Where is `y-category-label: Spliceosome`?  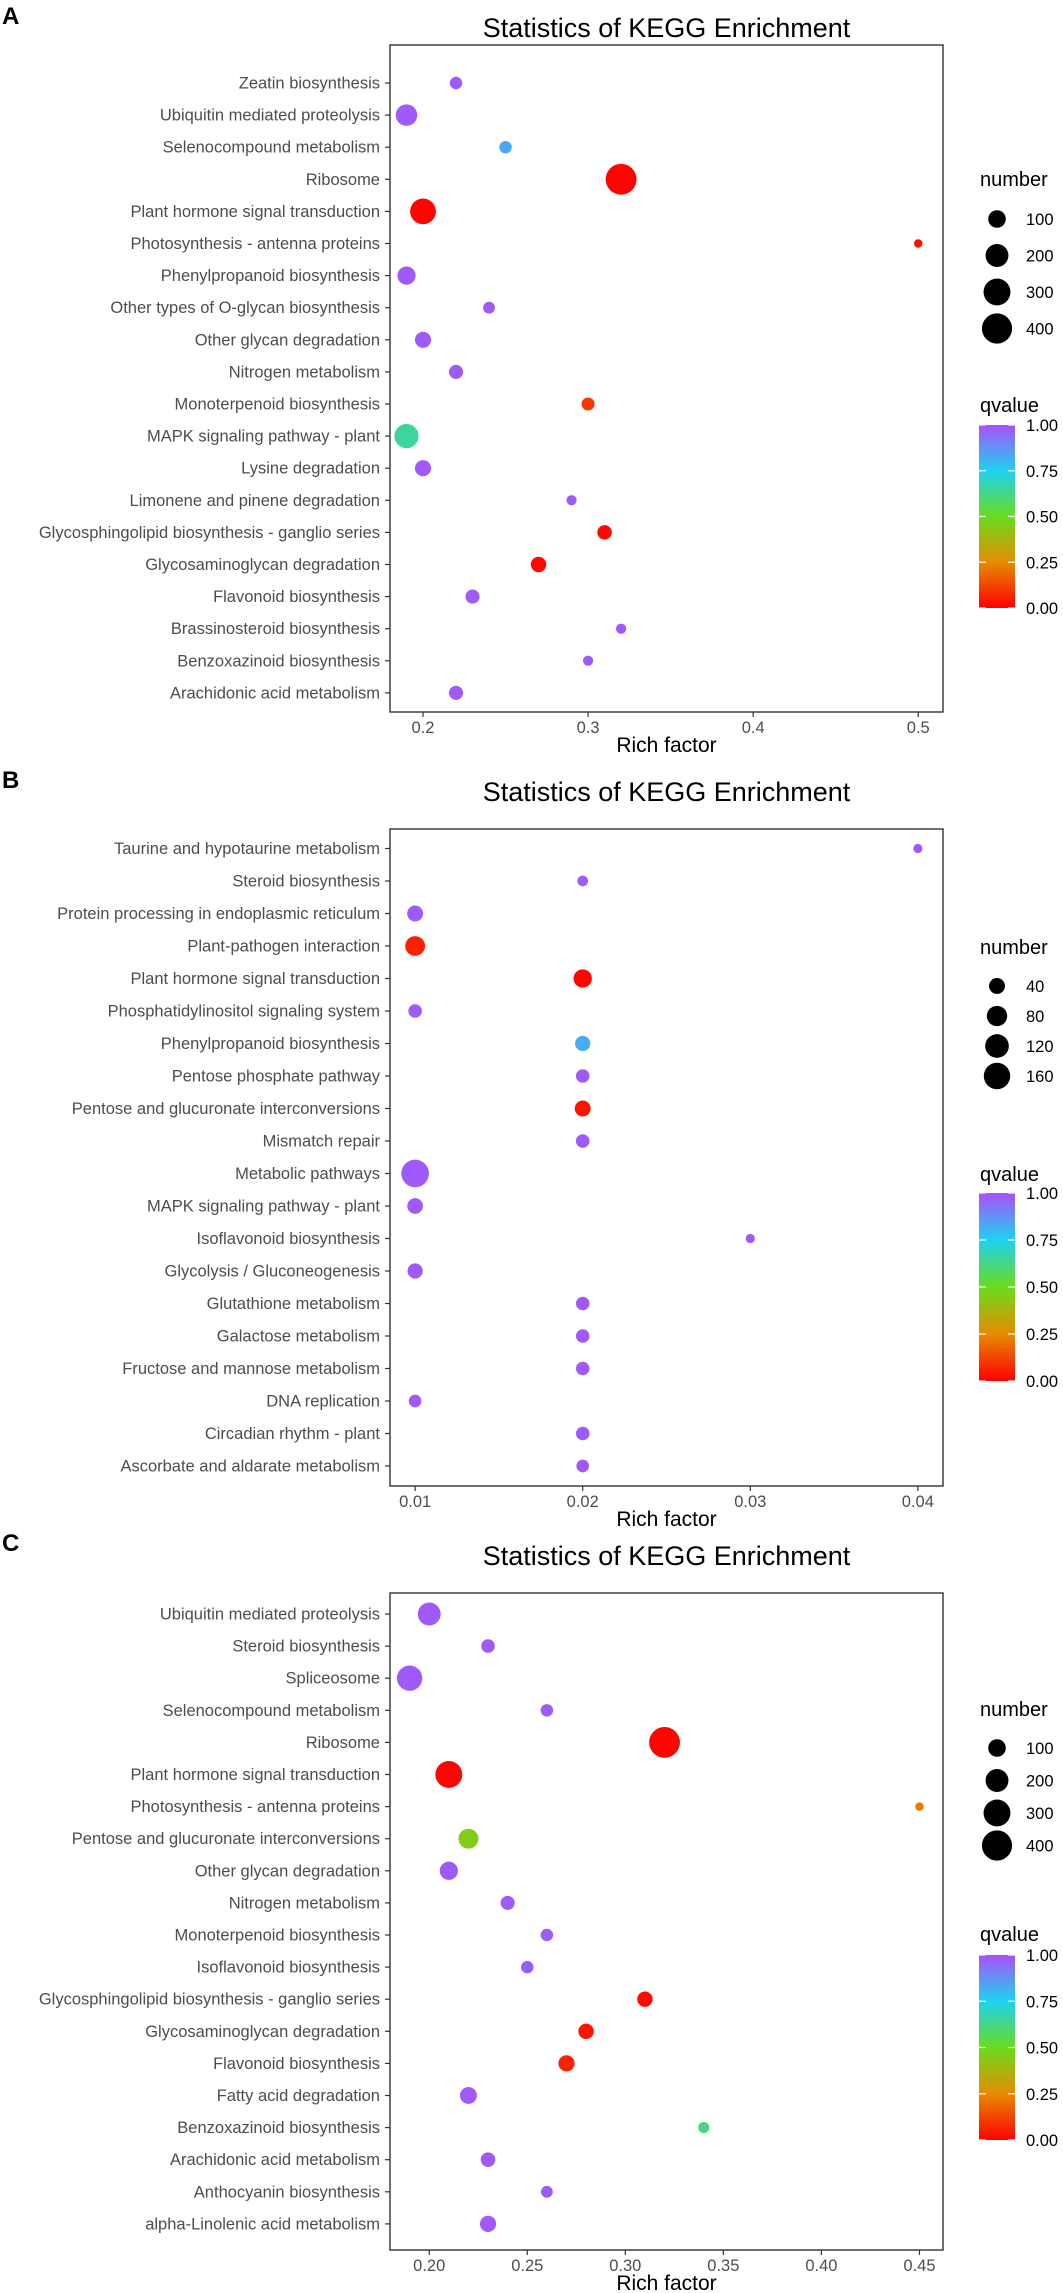
y-category-label: Spliceosome is located at coordinates (333, 1679).